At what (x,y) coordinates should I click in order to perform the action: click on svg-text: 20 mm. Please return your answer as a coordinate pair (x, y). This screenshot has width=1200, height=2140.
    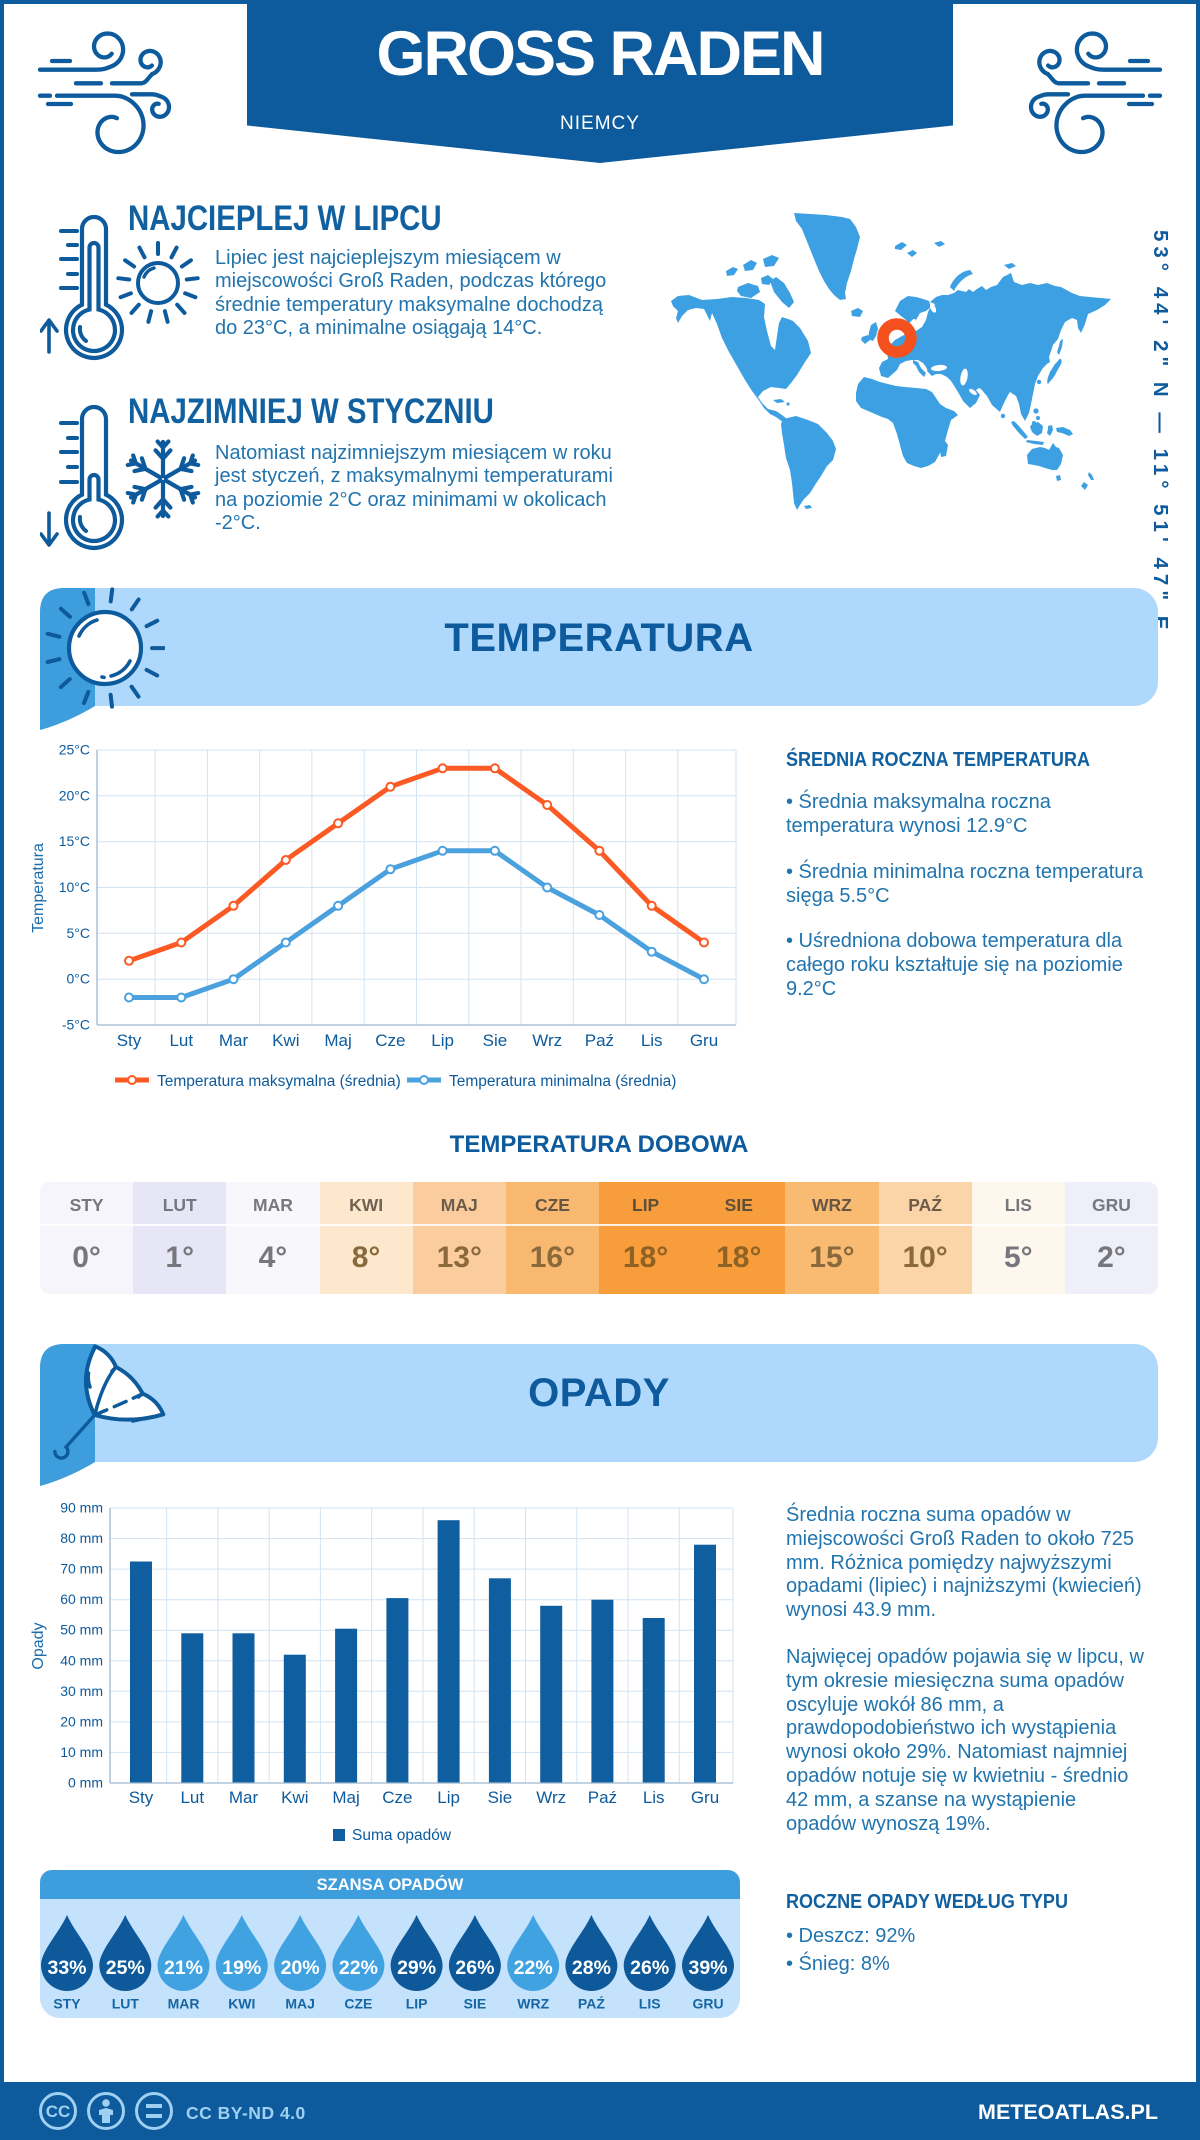
    Looking at the image, I should click on (81, 1721).